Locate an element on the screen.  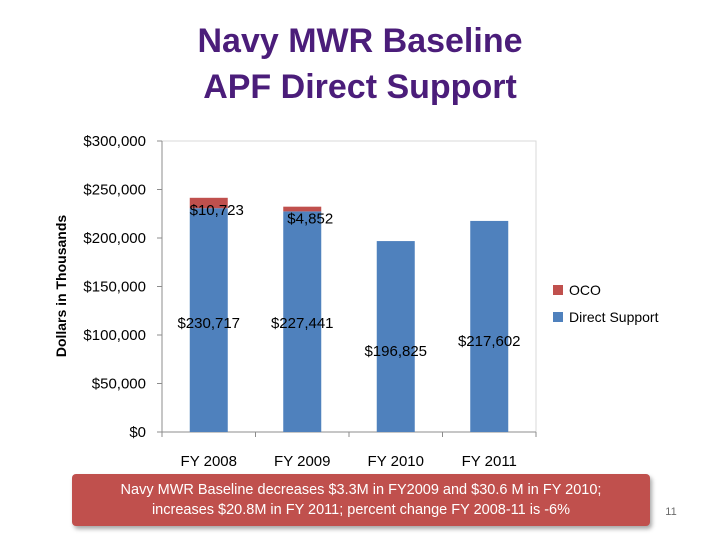
data-label-direct-support: $196,825 is located at coordinates (395, 351).